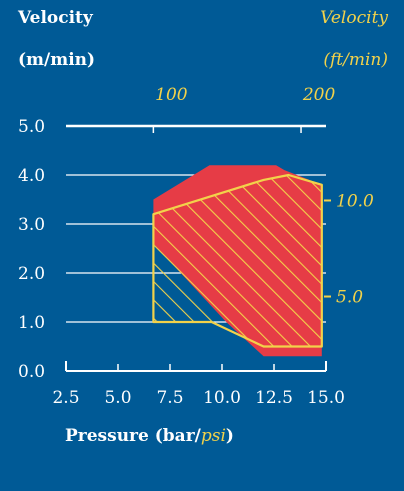 The width and height of the screenshot is (404, 491). What do you see at coordinates (222, 398) in the screenshot?
I see `bottom-tick-label: 10.0` at bounding box center [222, 398].